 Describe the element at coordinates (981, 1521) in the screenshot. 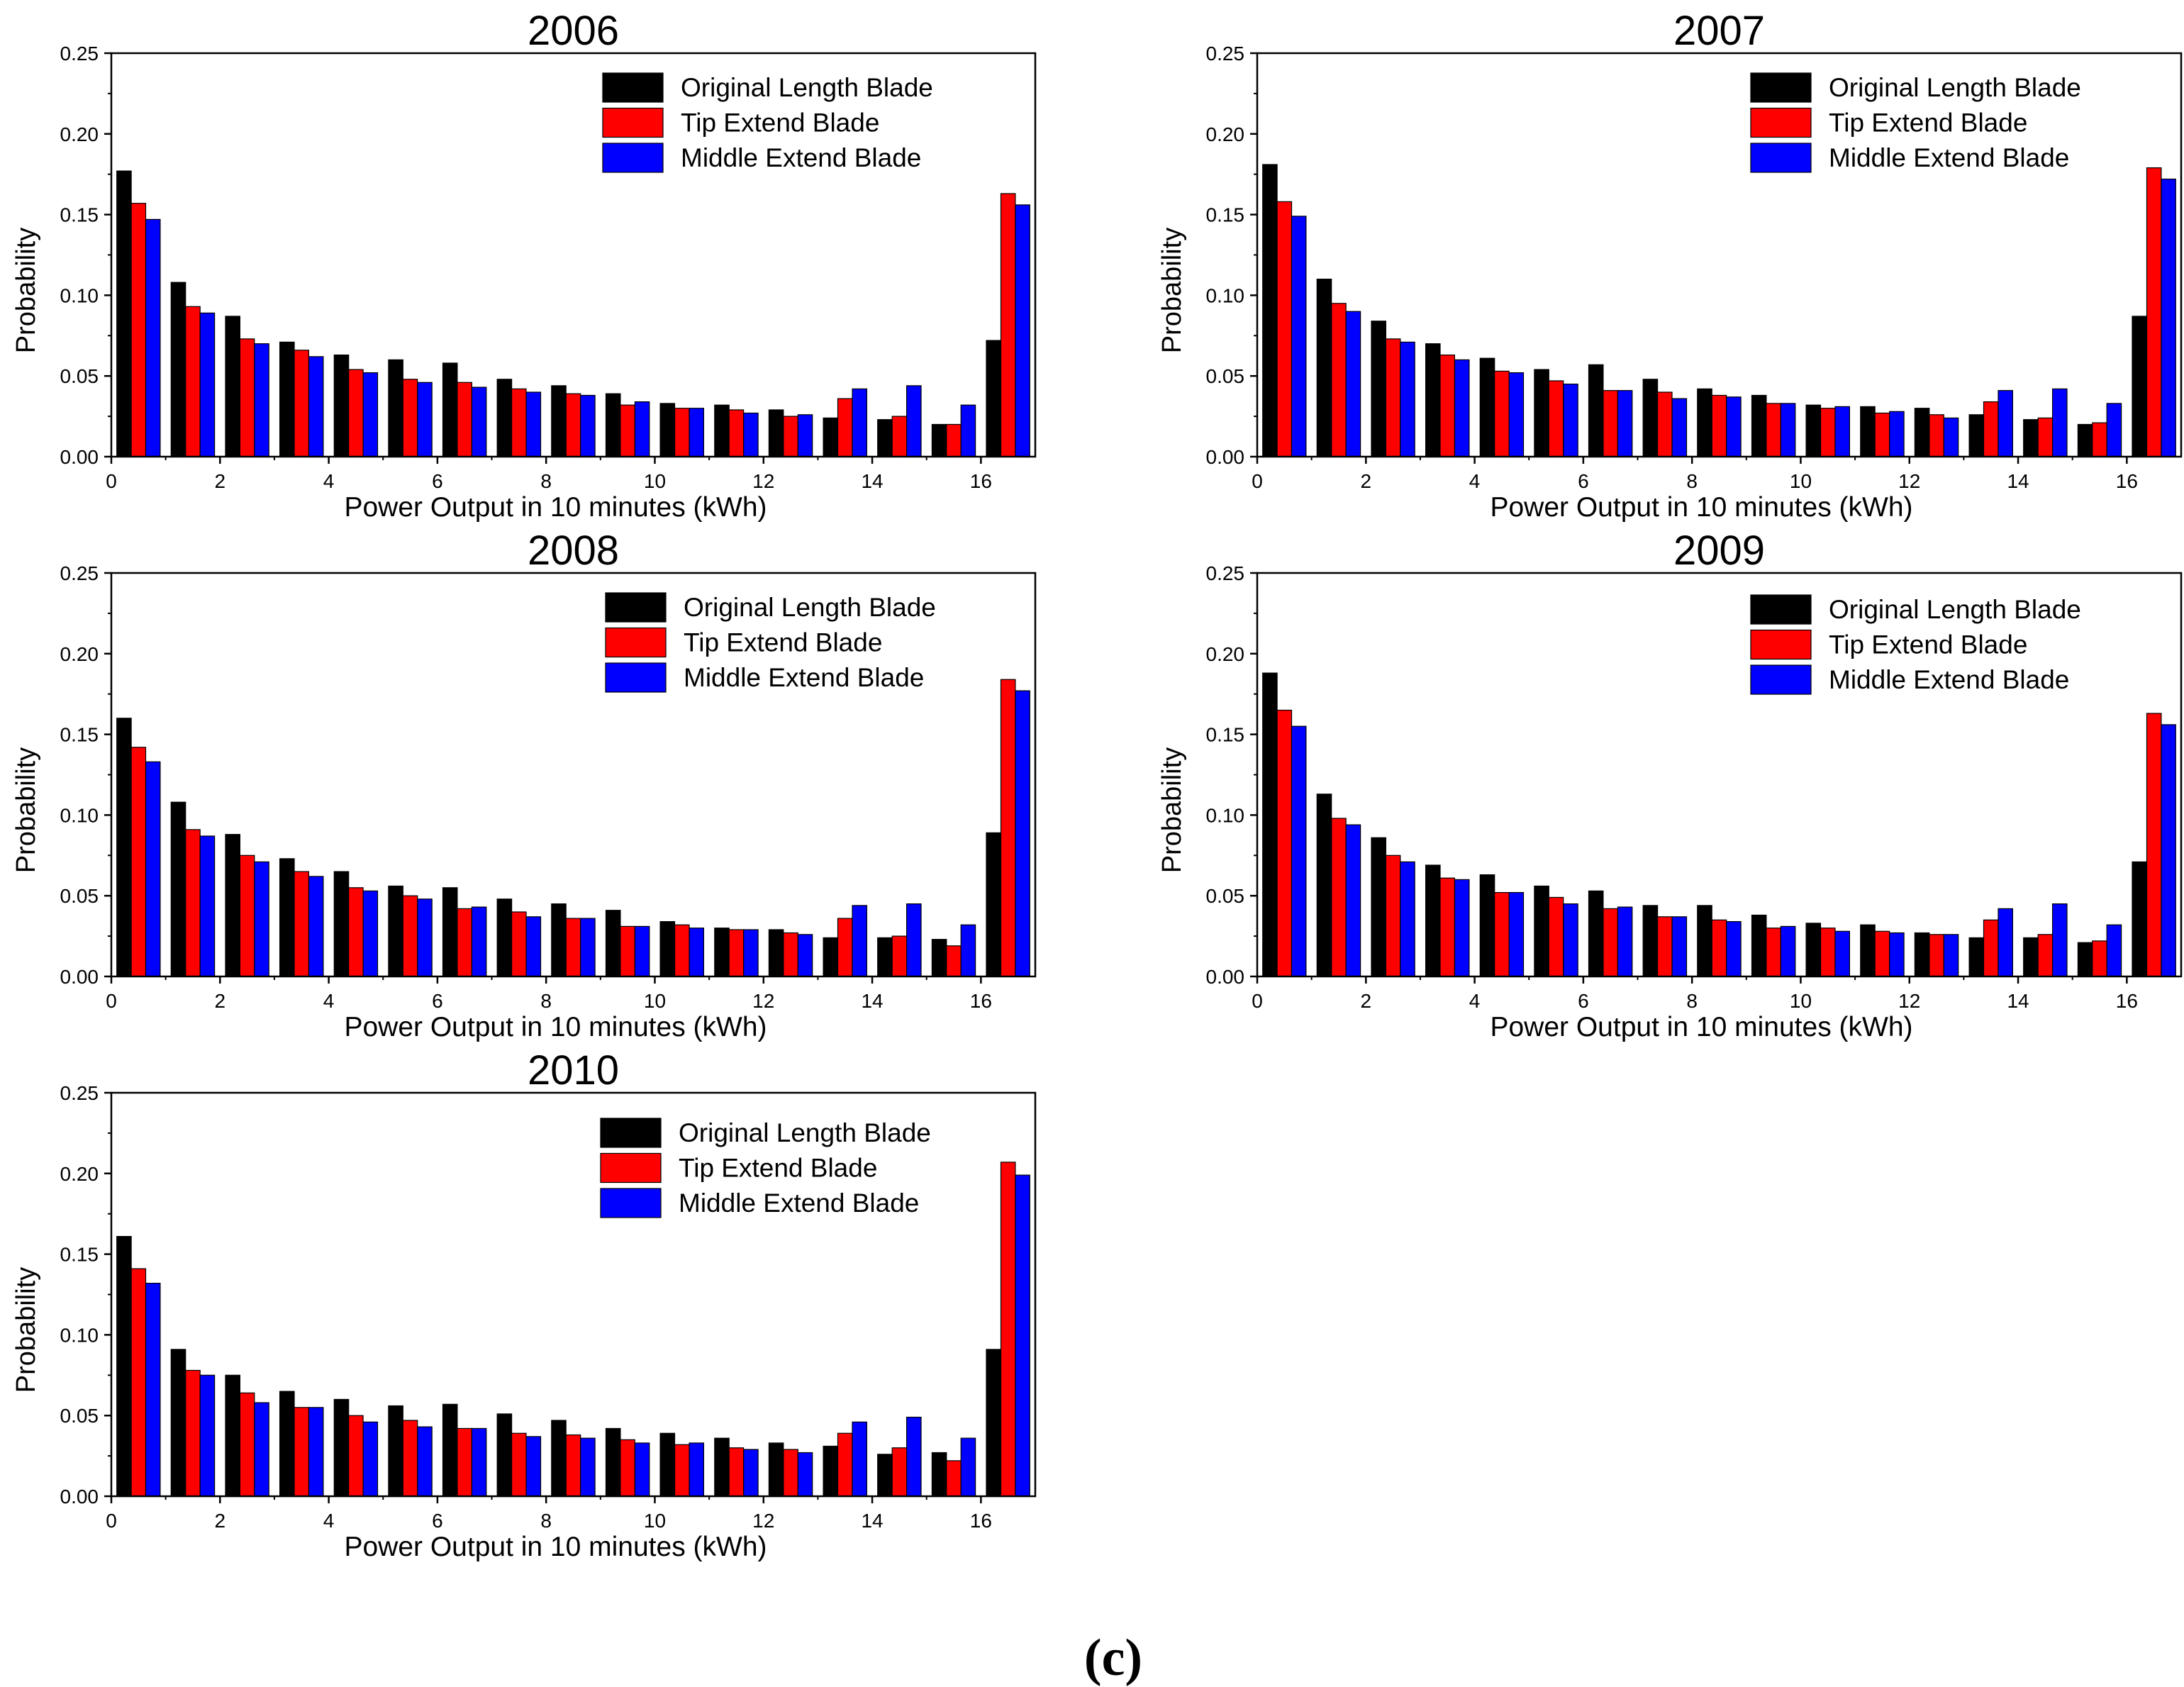

I see `x-tick-label: 16` at that location.